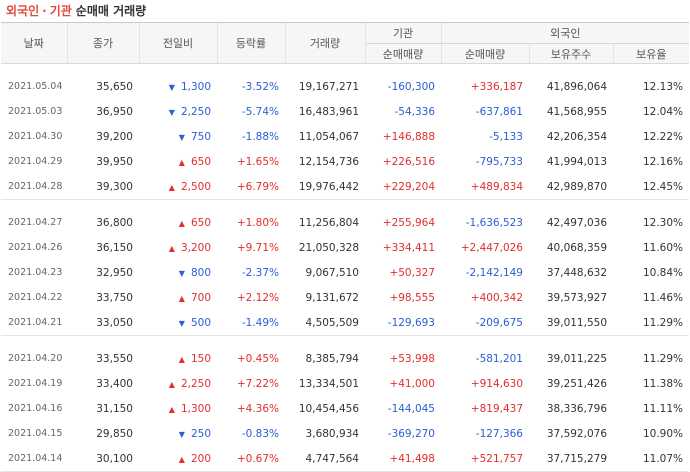  I want to click on cell-institution-net: +226,516, so click(408, 161).